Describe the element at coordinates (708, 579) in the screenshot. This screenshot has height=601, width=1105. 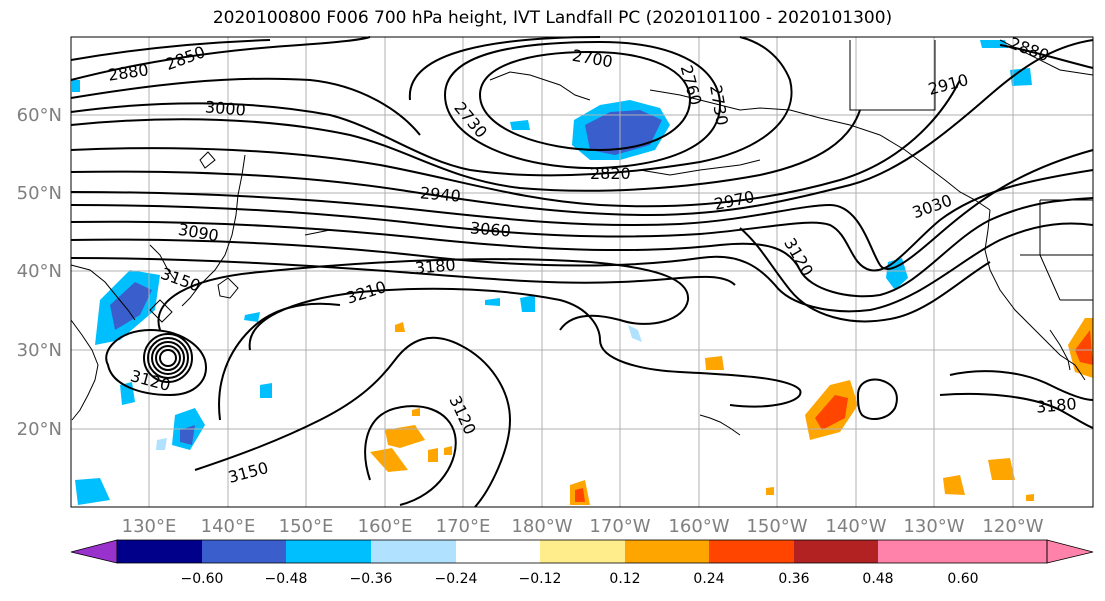
I see `colorbar-tick: 0.24` at that location.